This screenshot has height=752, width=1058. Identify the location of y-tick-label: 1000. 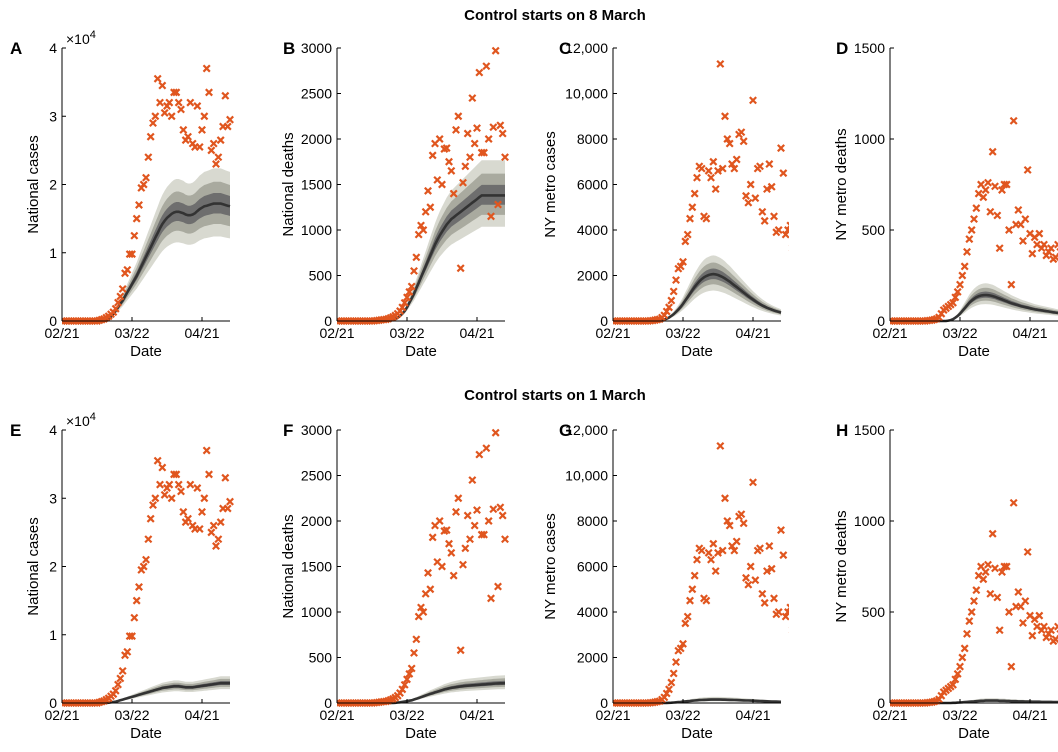
(316, 612).